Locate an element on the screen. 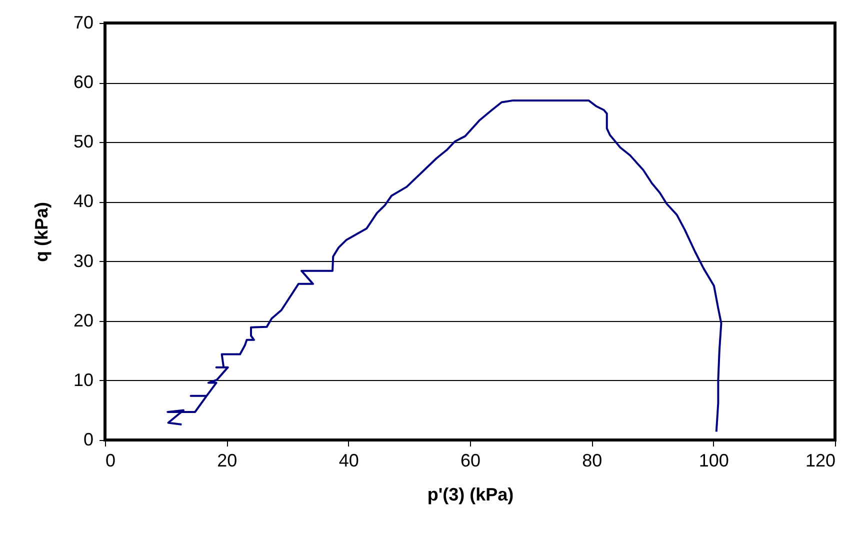 This screenshot has width=859, height=542. x-tick-label: 80 is located at coordinates (592, 460).